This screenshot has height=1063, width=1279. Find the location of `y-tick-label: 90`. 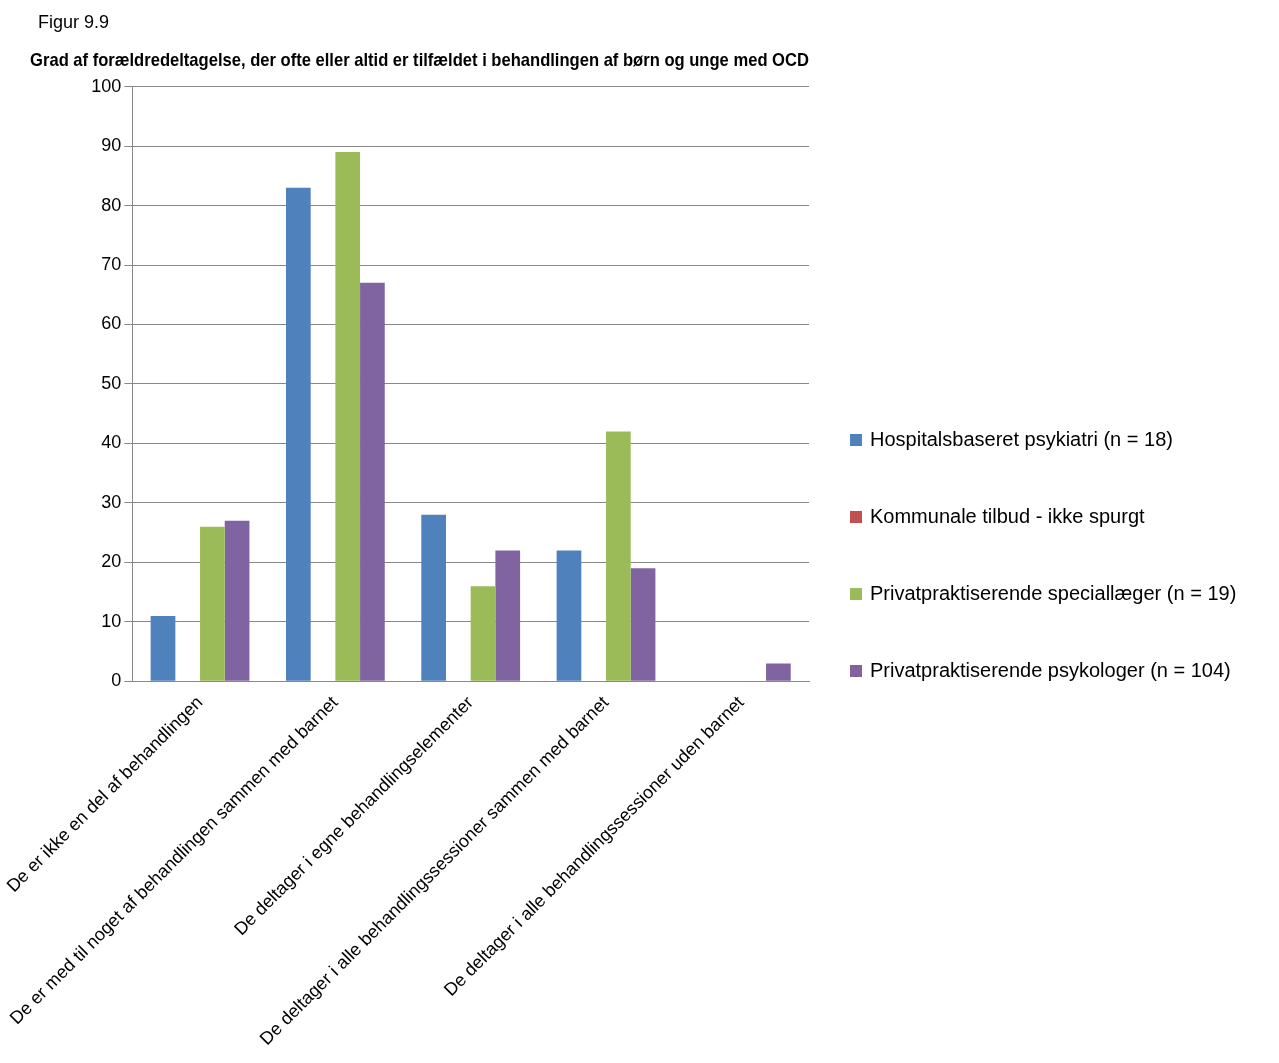

y-tick-label: 90 is located at coordinates (111, 145).